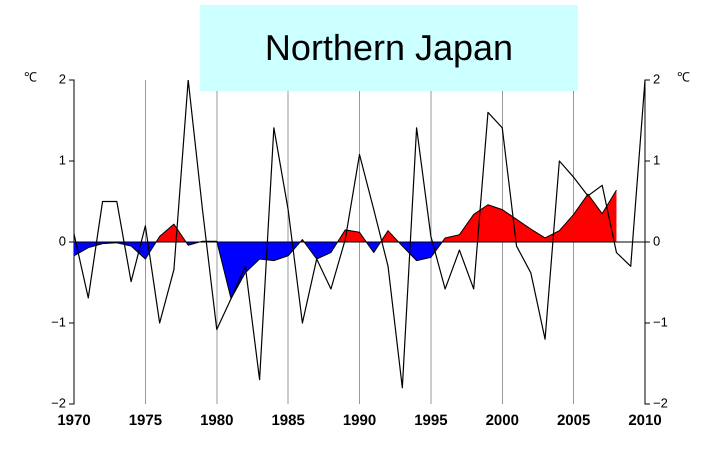 The image size is (709, 449). What do you see at coordinates (217, 421) in the screenshot?
I see `x-tick-label: 1980` at bounding box center [217, 421].